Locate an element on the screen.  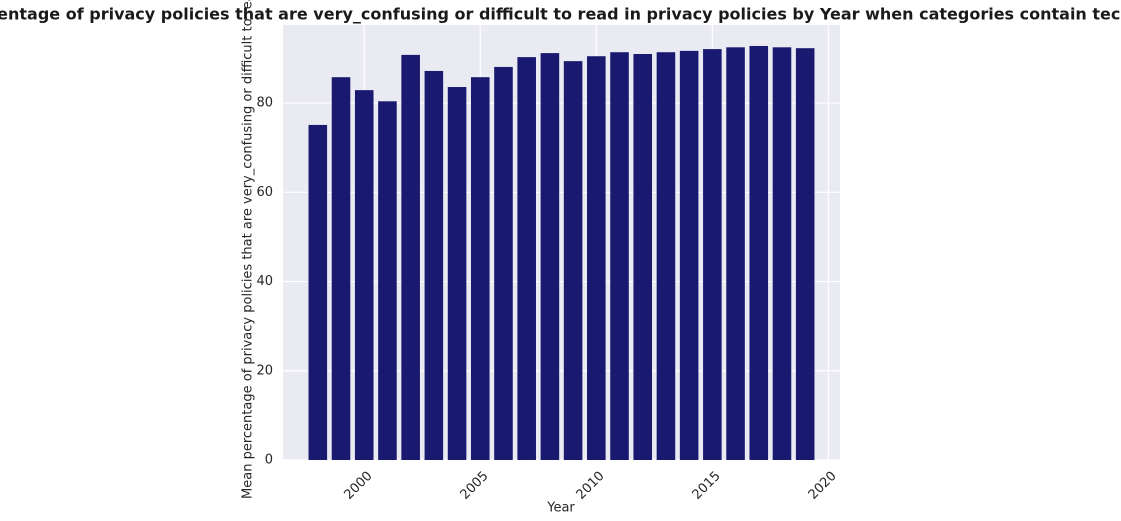
y-tick-label: 80 is located at coordinates (264, 103).